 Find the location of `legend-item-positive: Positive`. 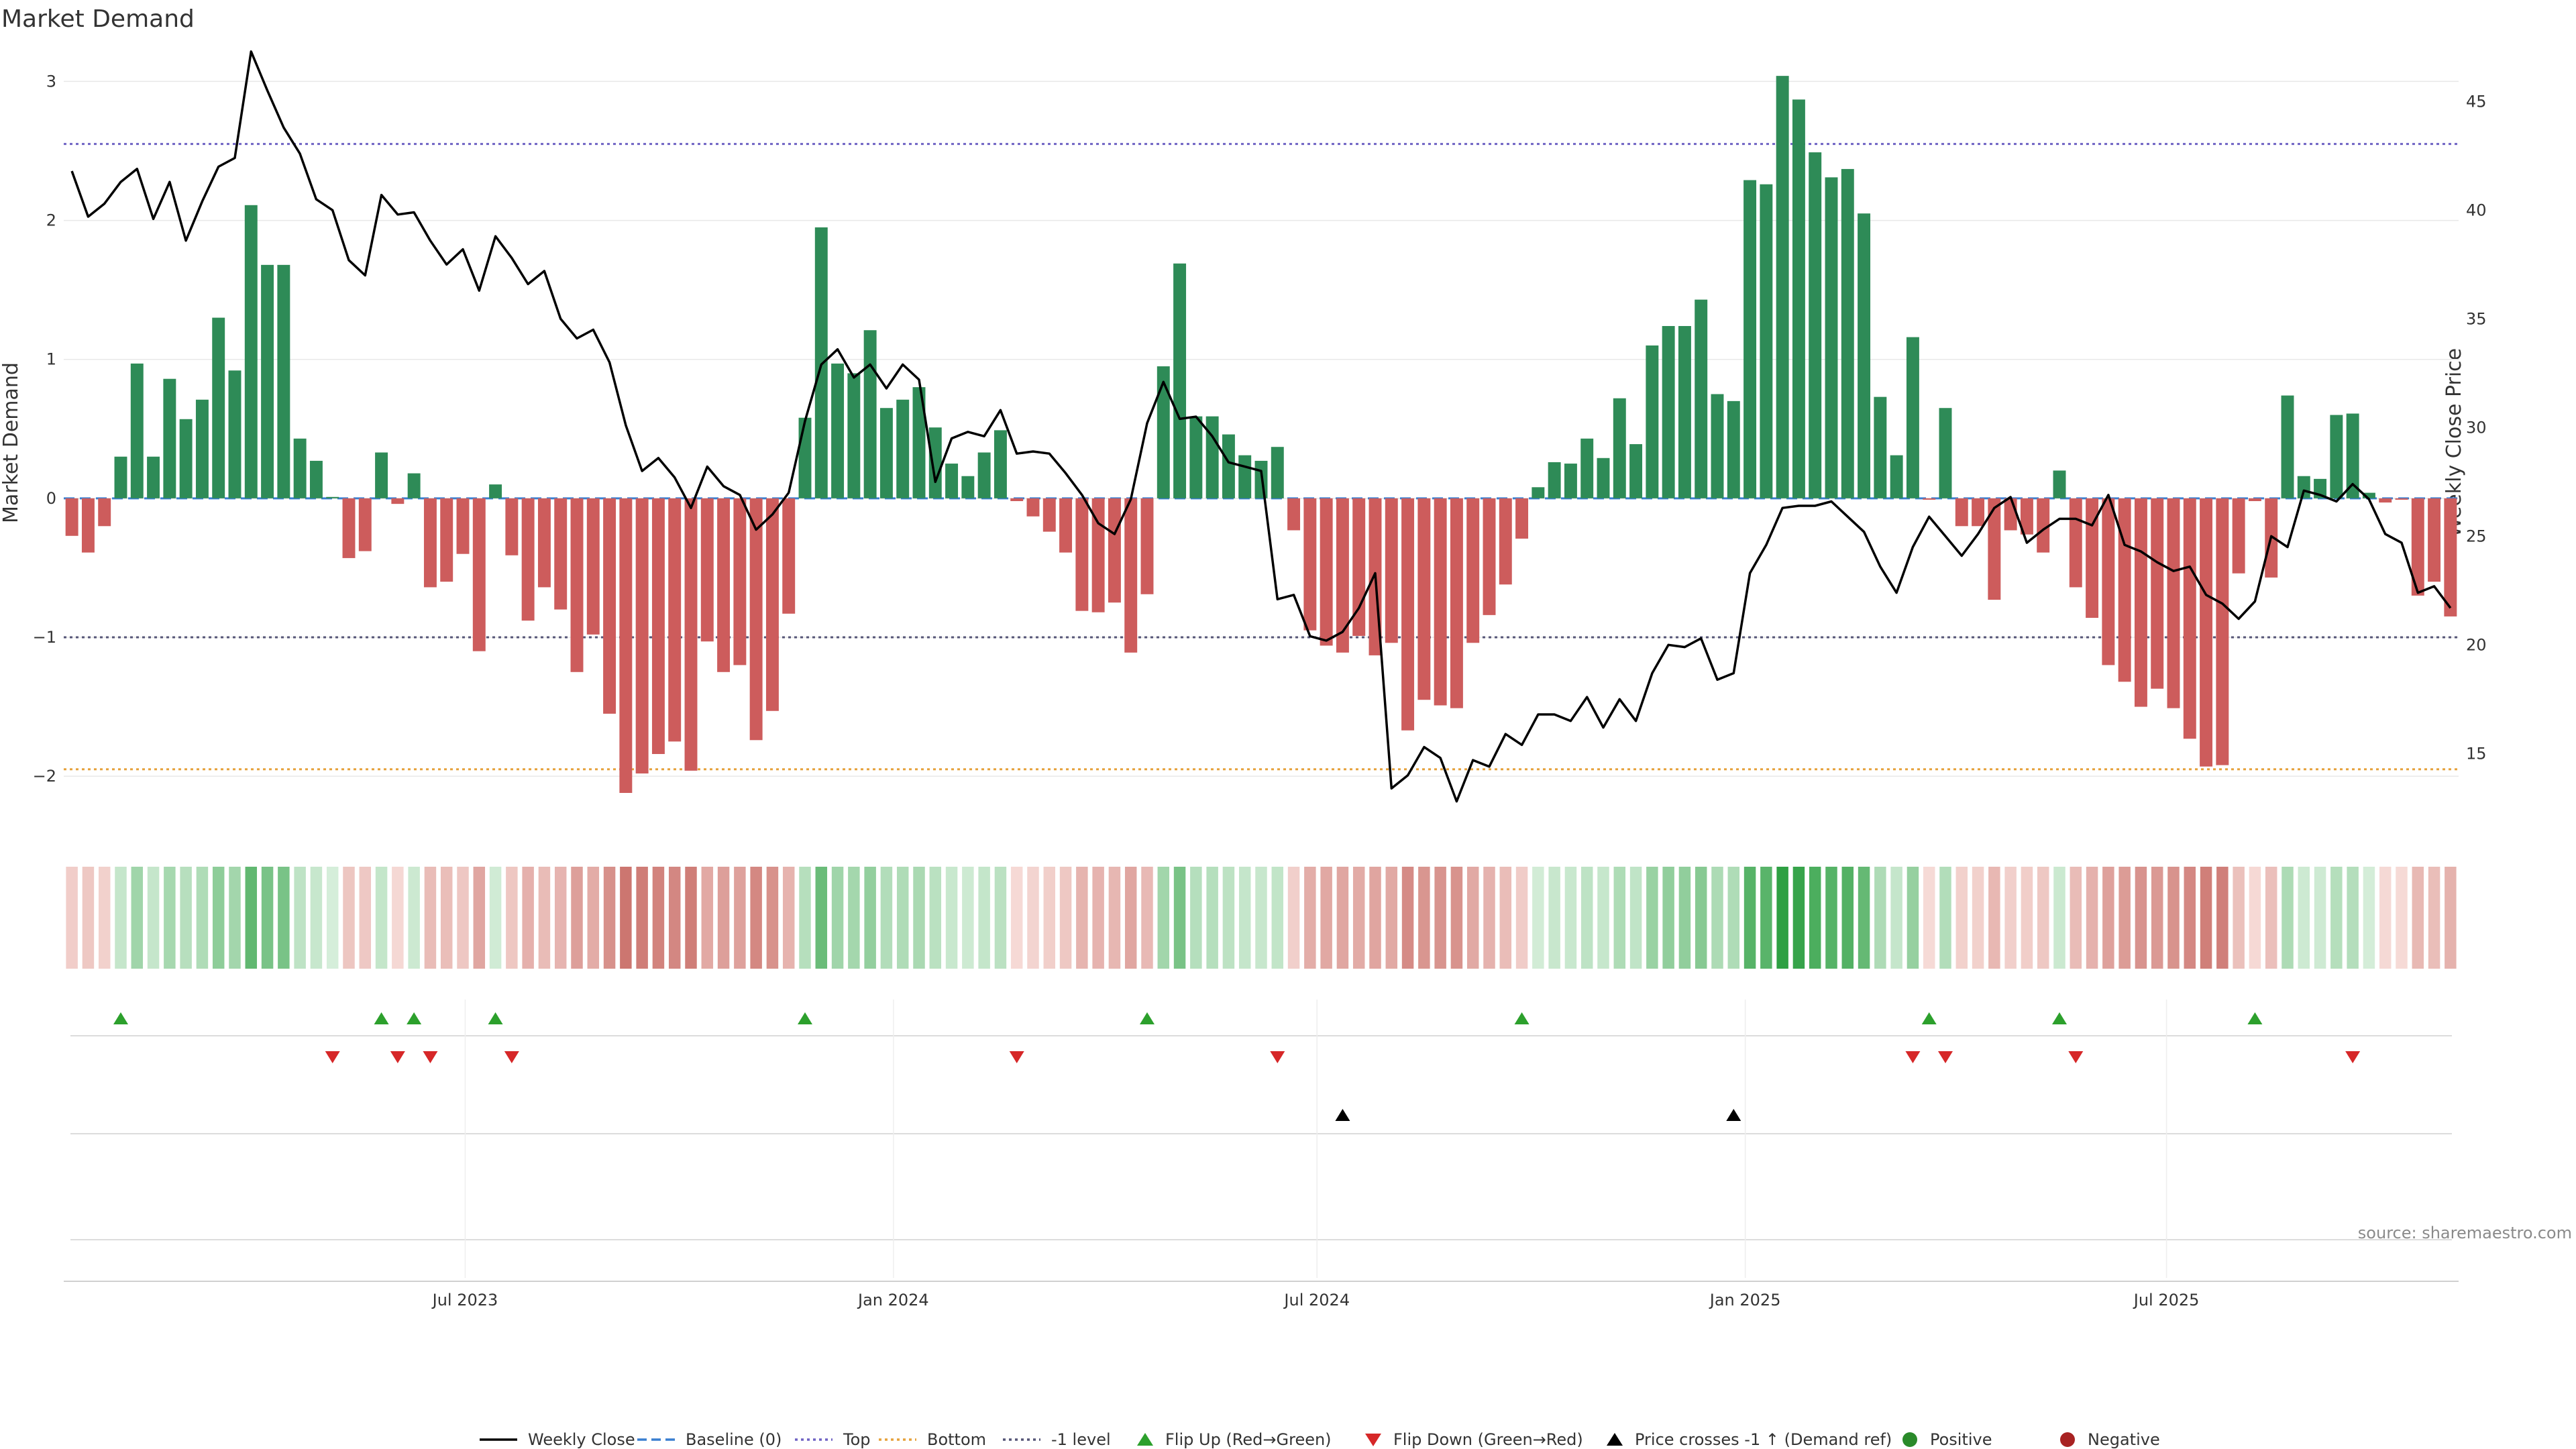

legend-item-positive: Positive is located at coordinates (1947, 1439).